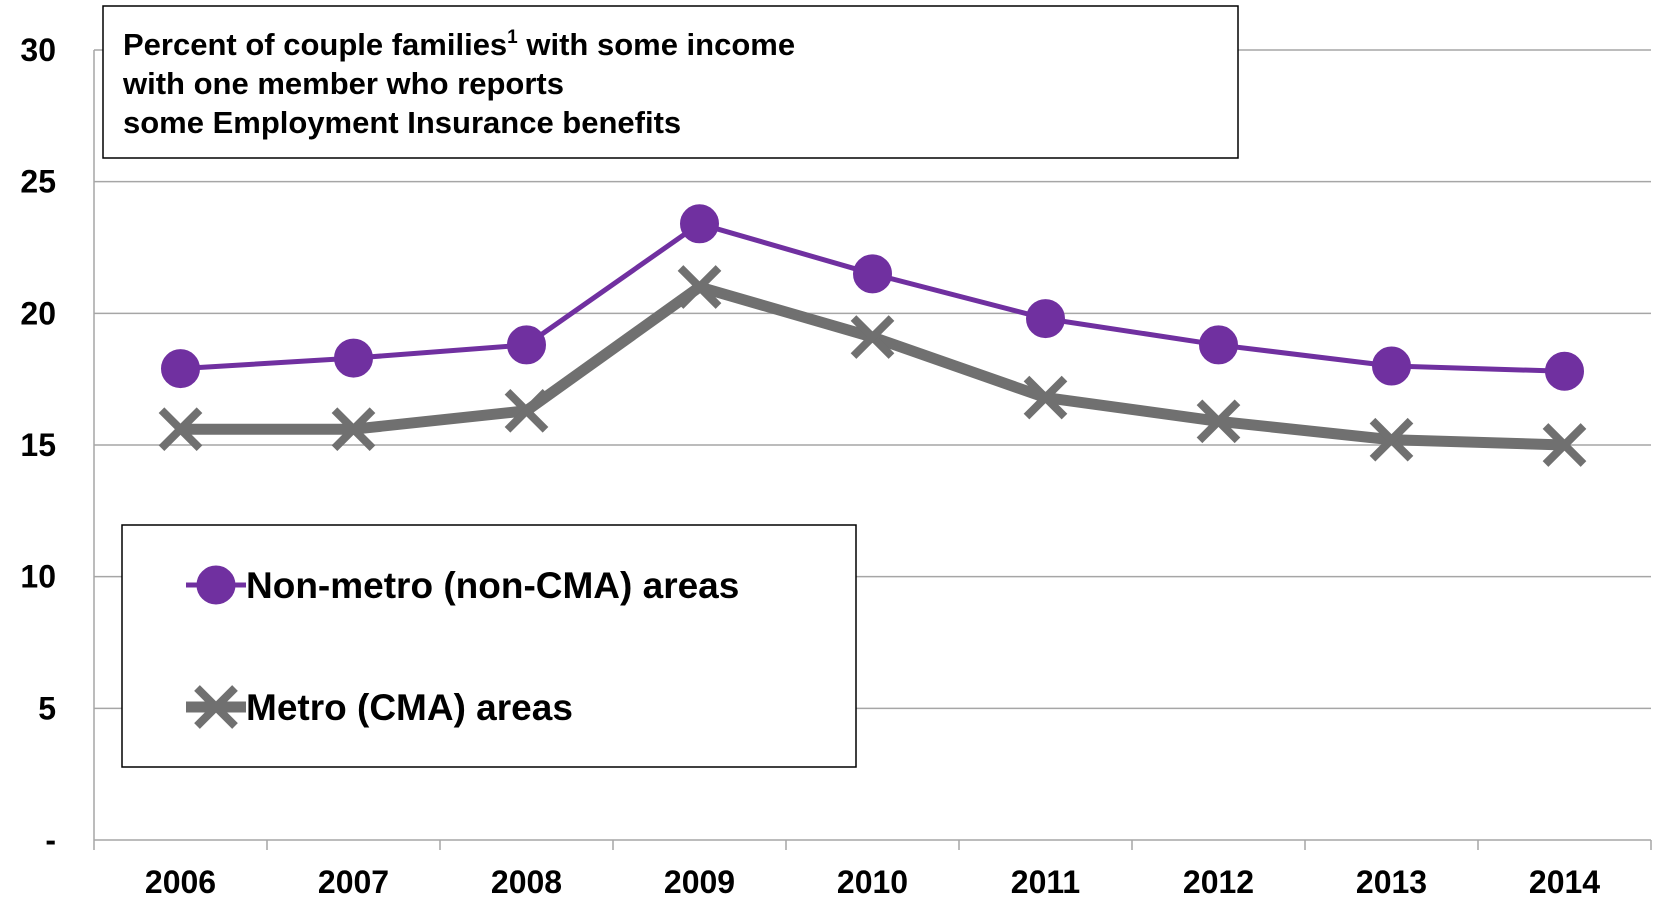  What do you see at coordinates (492, 585) in the screenshot?
I see `legend-label-non-metro: Non-metro (non-CMA) areas` at bounding box center [492, 585].